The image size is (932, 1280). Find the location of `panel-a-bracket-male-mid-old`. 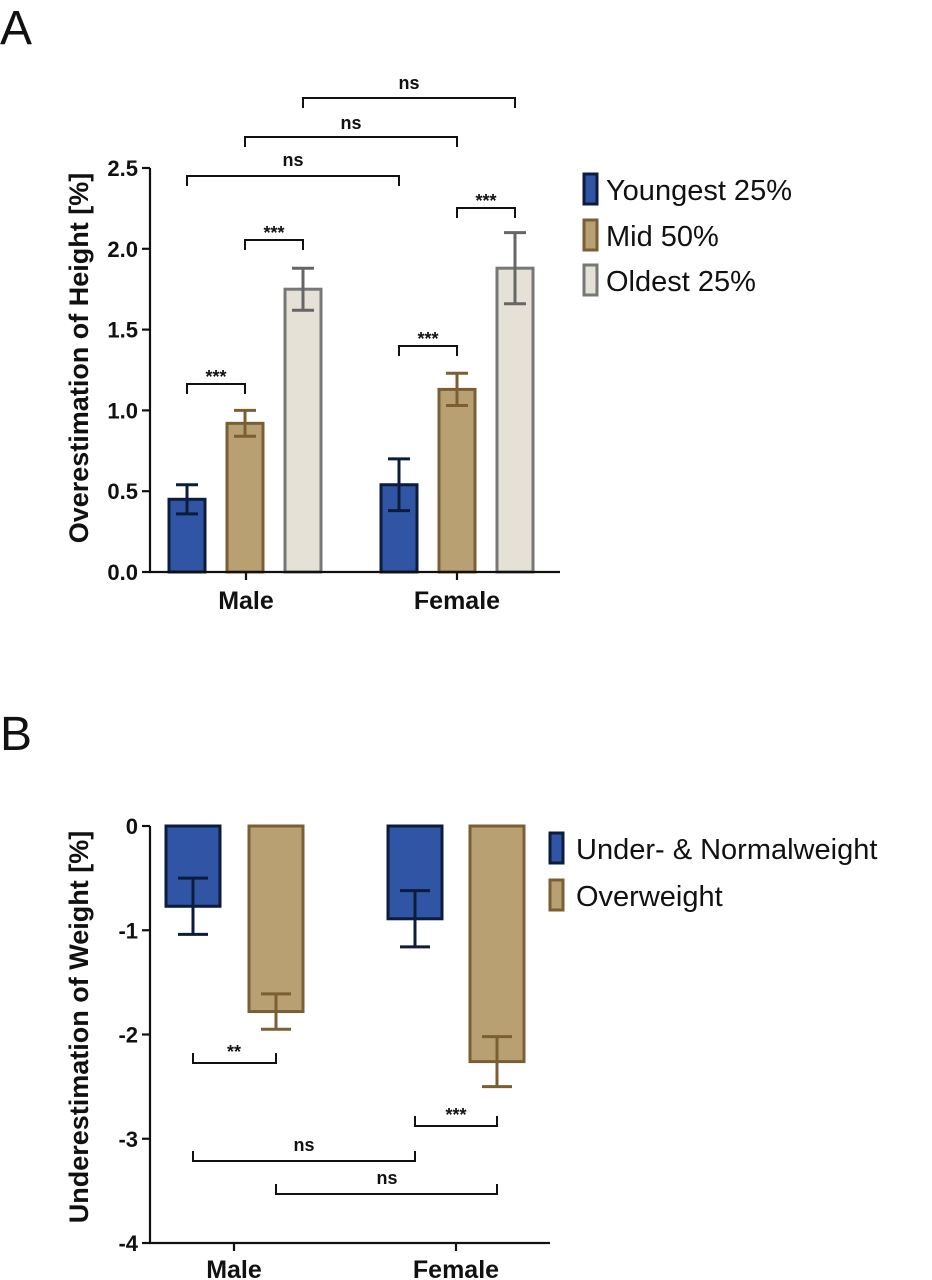

panel-a-bracket-male-mid-old is located at coordinates (274, 244).